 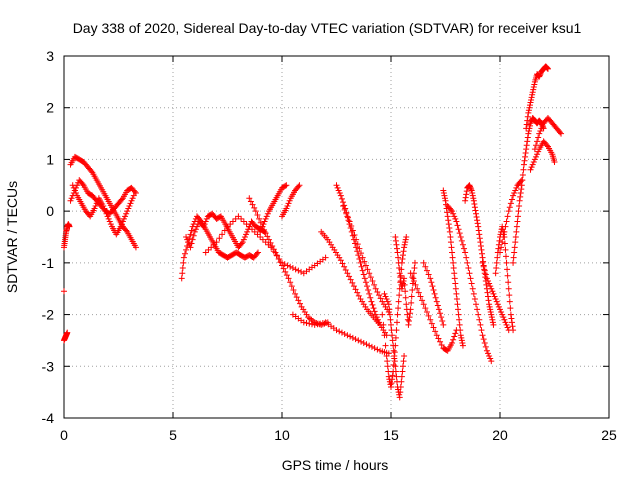 What do you see at coordinates (48, 263) in the screenshot?
I see `y-tick-label: -1` at bounding box center [48, 263].